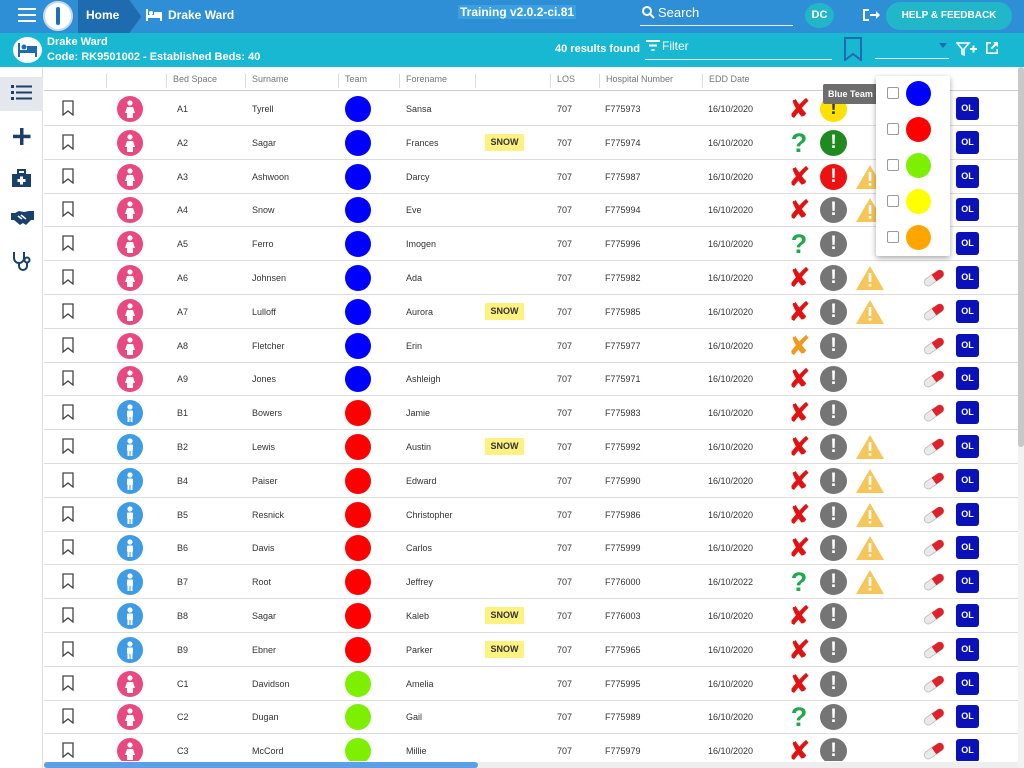 The image size is (1024, 768). Describe the element at coordinates (531, 278) in the screenshot. I see `table-row: A6 Johnsen Ada 707 F775982 16/10/2020 ✘! OL` at that location.